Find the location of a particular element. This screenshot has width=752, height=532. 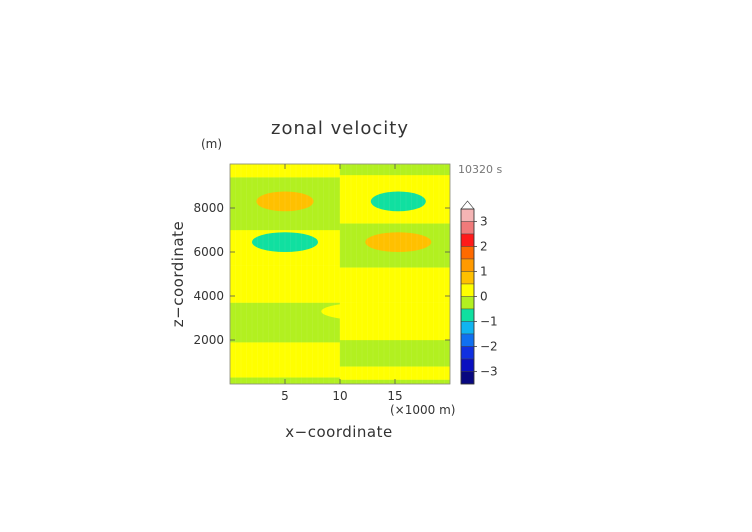

colorbar-extend-arrow is located at coordinates (467, 205).